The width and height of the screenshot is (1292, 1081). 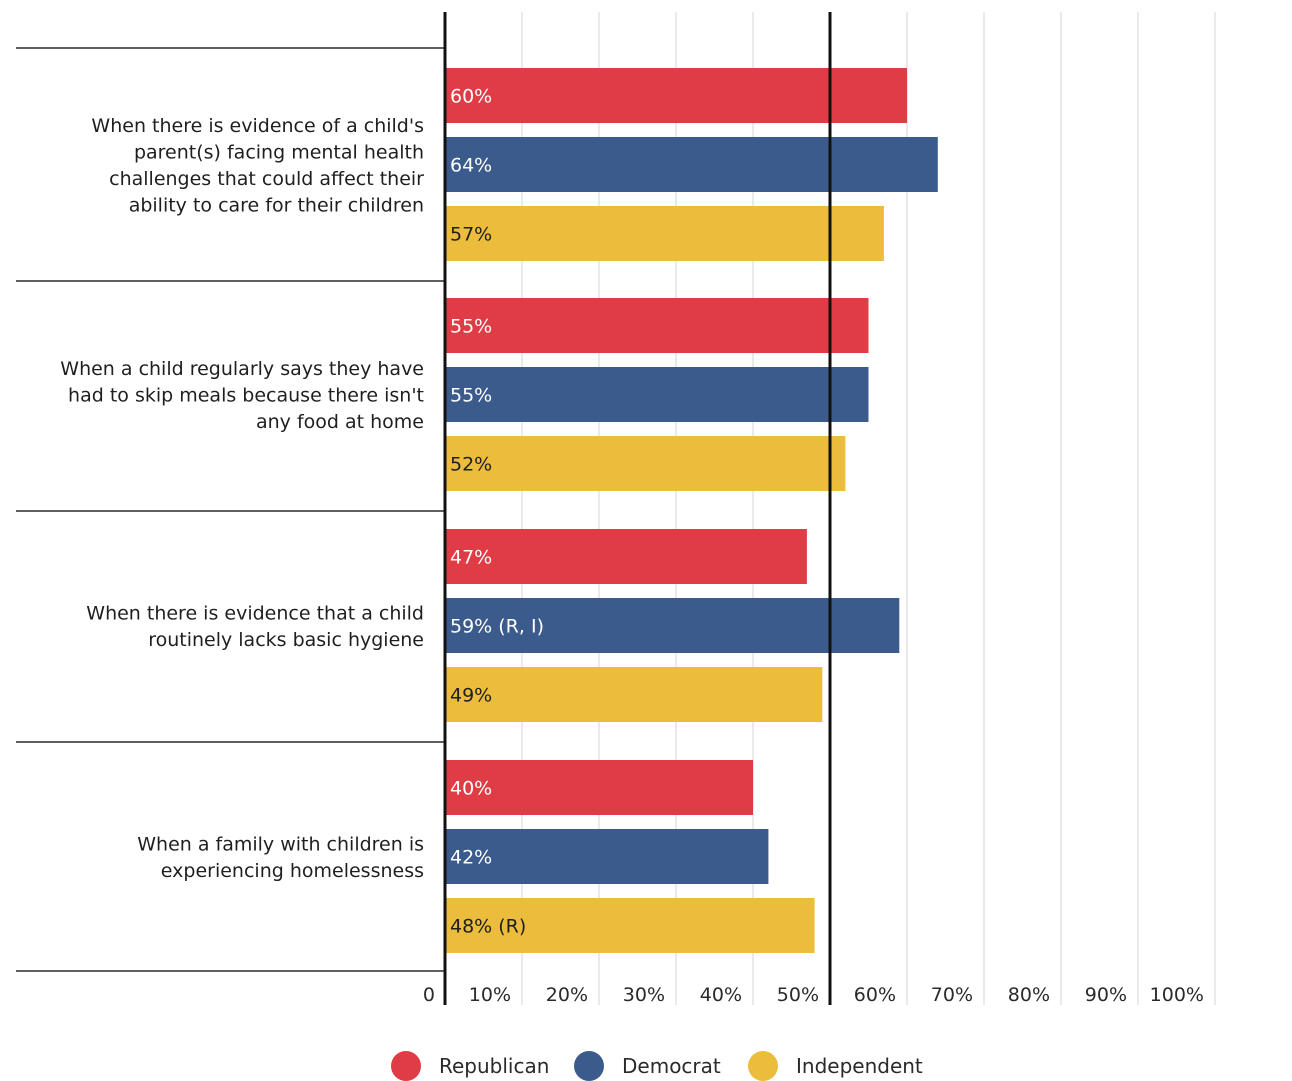 What do you see at coordinates (471, 858) in the screenshot?
I see `bar-label-democrat-4: 42%` at bounding box center [471, 858].